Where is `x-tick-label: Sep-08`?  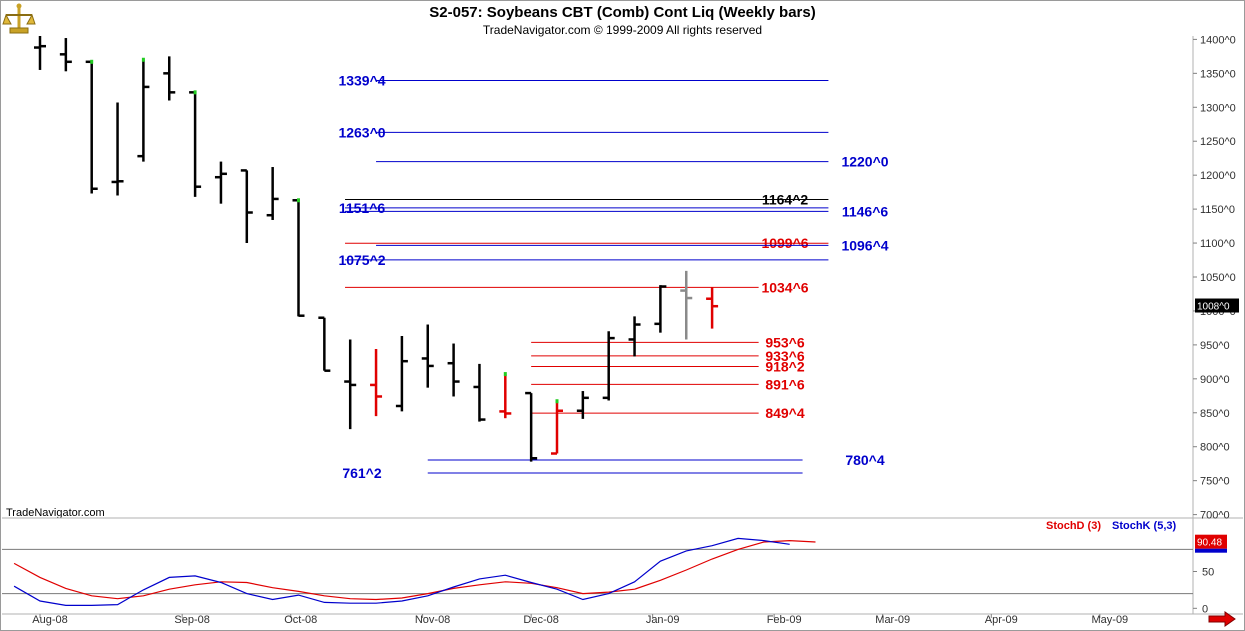 x-tick-label: Sep-08 is located at coordinates (191, 620).